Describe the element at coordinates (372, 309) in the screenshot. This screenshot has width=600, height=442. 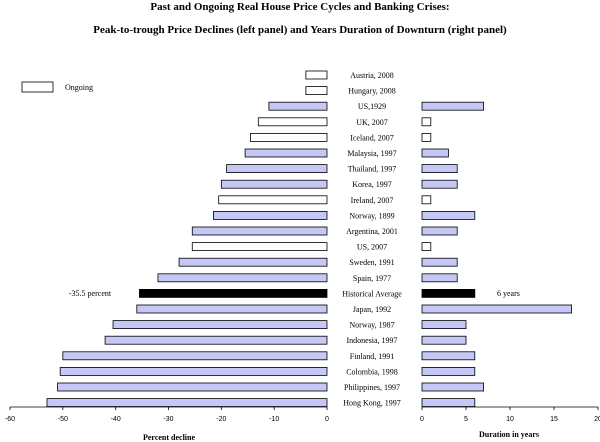
I see `category-label: Japan, 1992` at that location.